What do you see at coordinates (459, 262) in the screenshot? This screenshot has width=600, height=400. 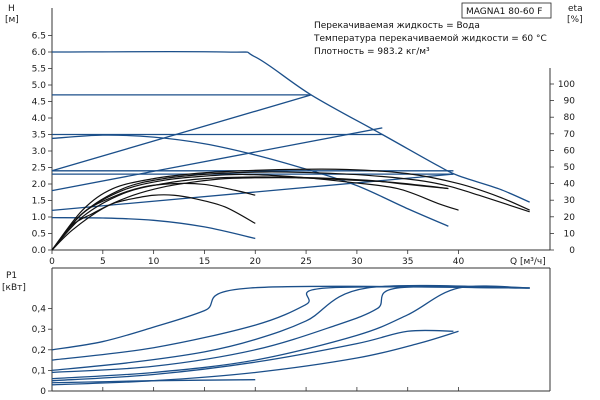 I see `head-x-tick-label: 40` at bounding box center [459, 262].